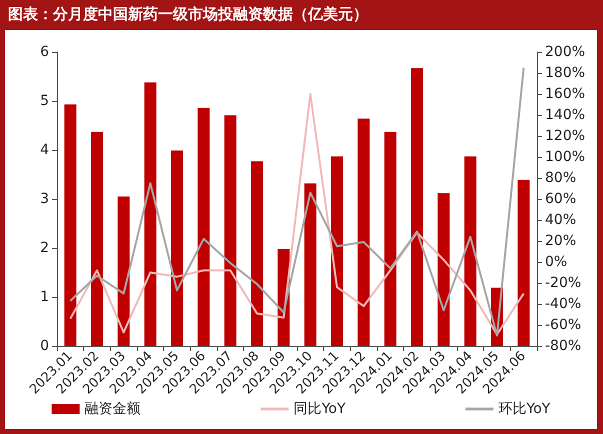  What do you see at coordinates (565, 136) in the screenshot?
I see `y2-tick-label: 120%` at bounding box center [565, 136].